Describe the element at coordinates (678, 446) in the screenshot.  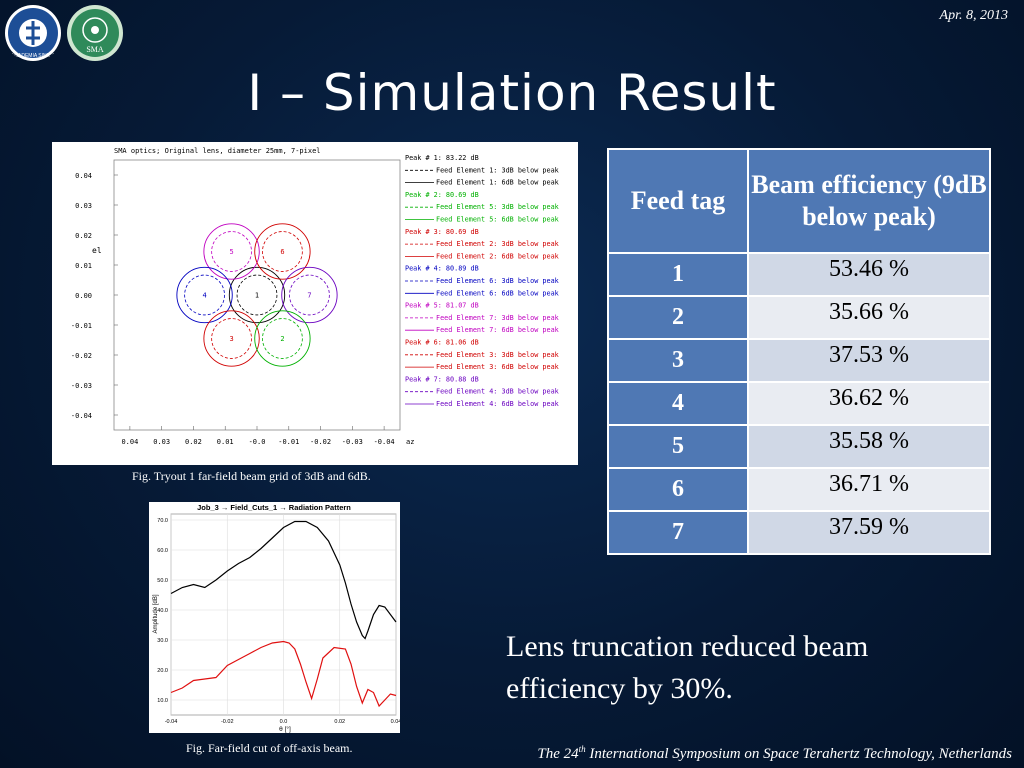
I see `feed-tag-cell: 5` at that location.